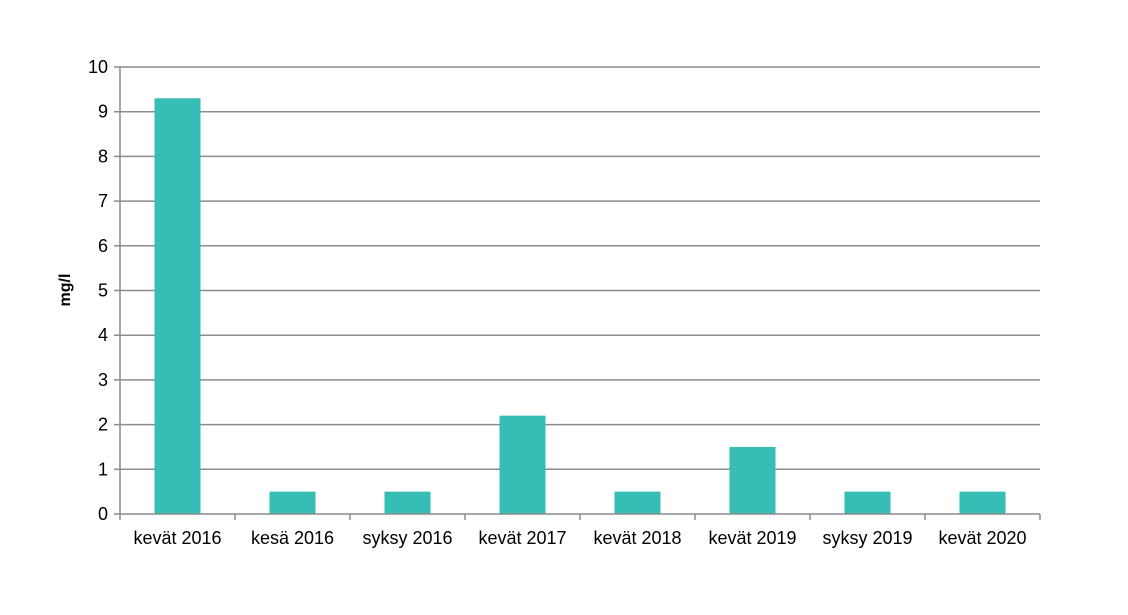  Describe the element at coordinates (103, 425) in the screenshot. I see `y-tick-label: 2` at that location.